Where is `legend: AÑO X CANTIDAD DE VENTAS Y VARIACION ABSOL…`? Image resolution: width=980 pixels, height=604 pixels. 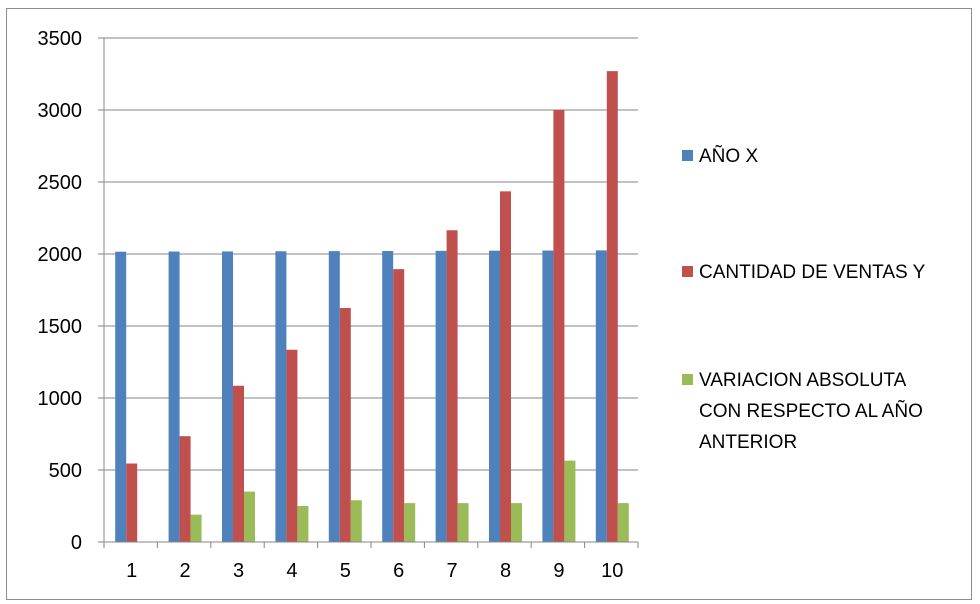 legend: AÑO X CANTIDAD DE VENTAS Y VARIACION ABSOL… is located at coordinates (804, 299).